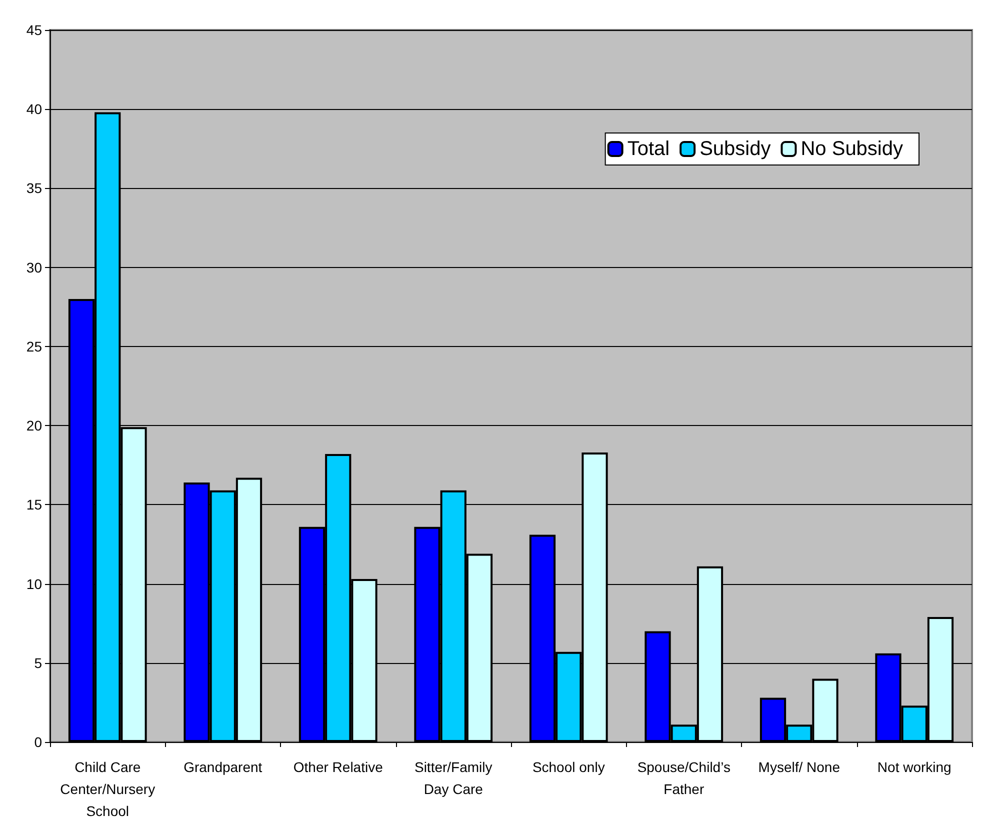 This screenshot has width=982, height=832. I want to click on y-tick-label: 45, so click(34, 30).